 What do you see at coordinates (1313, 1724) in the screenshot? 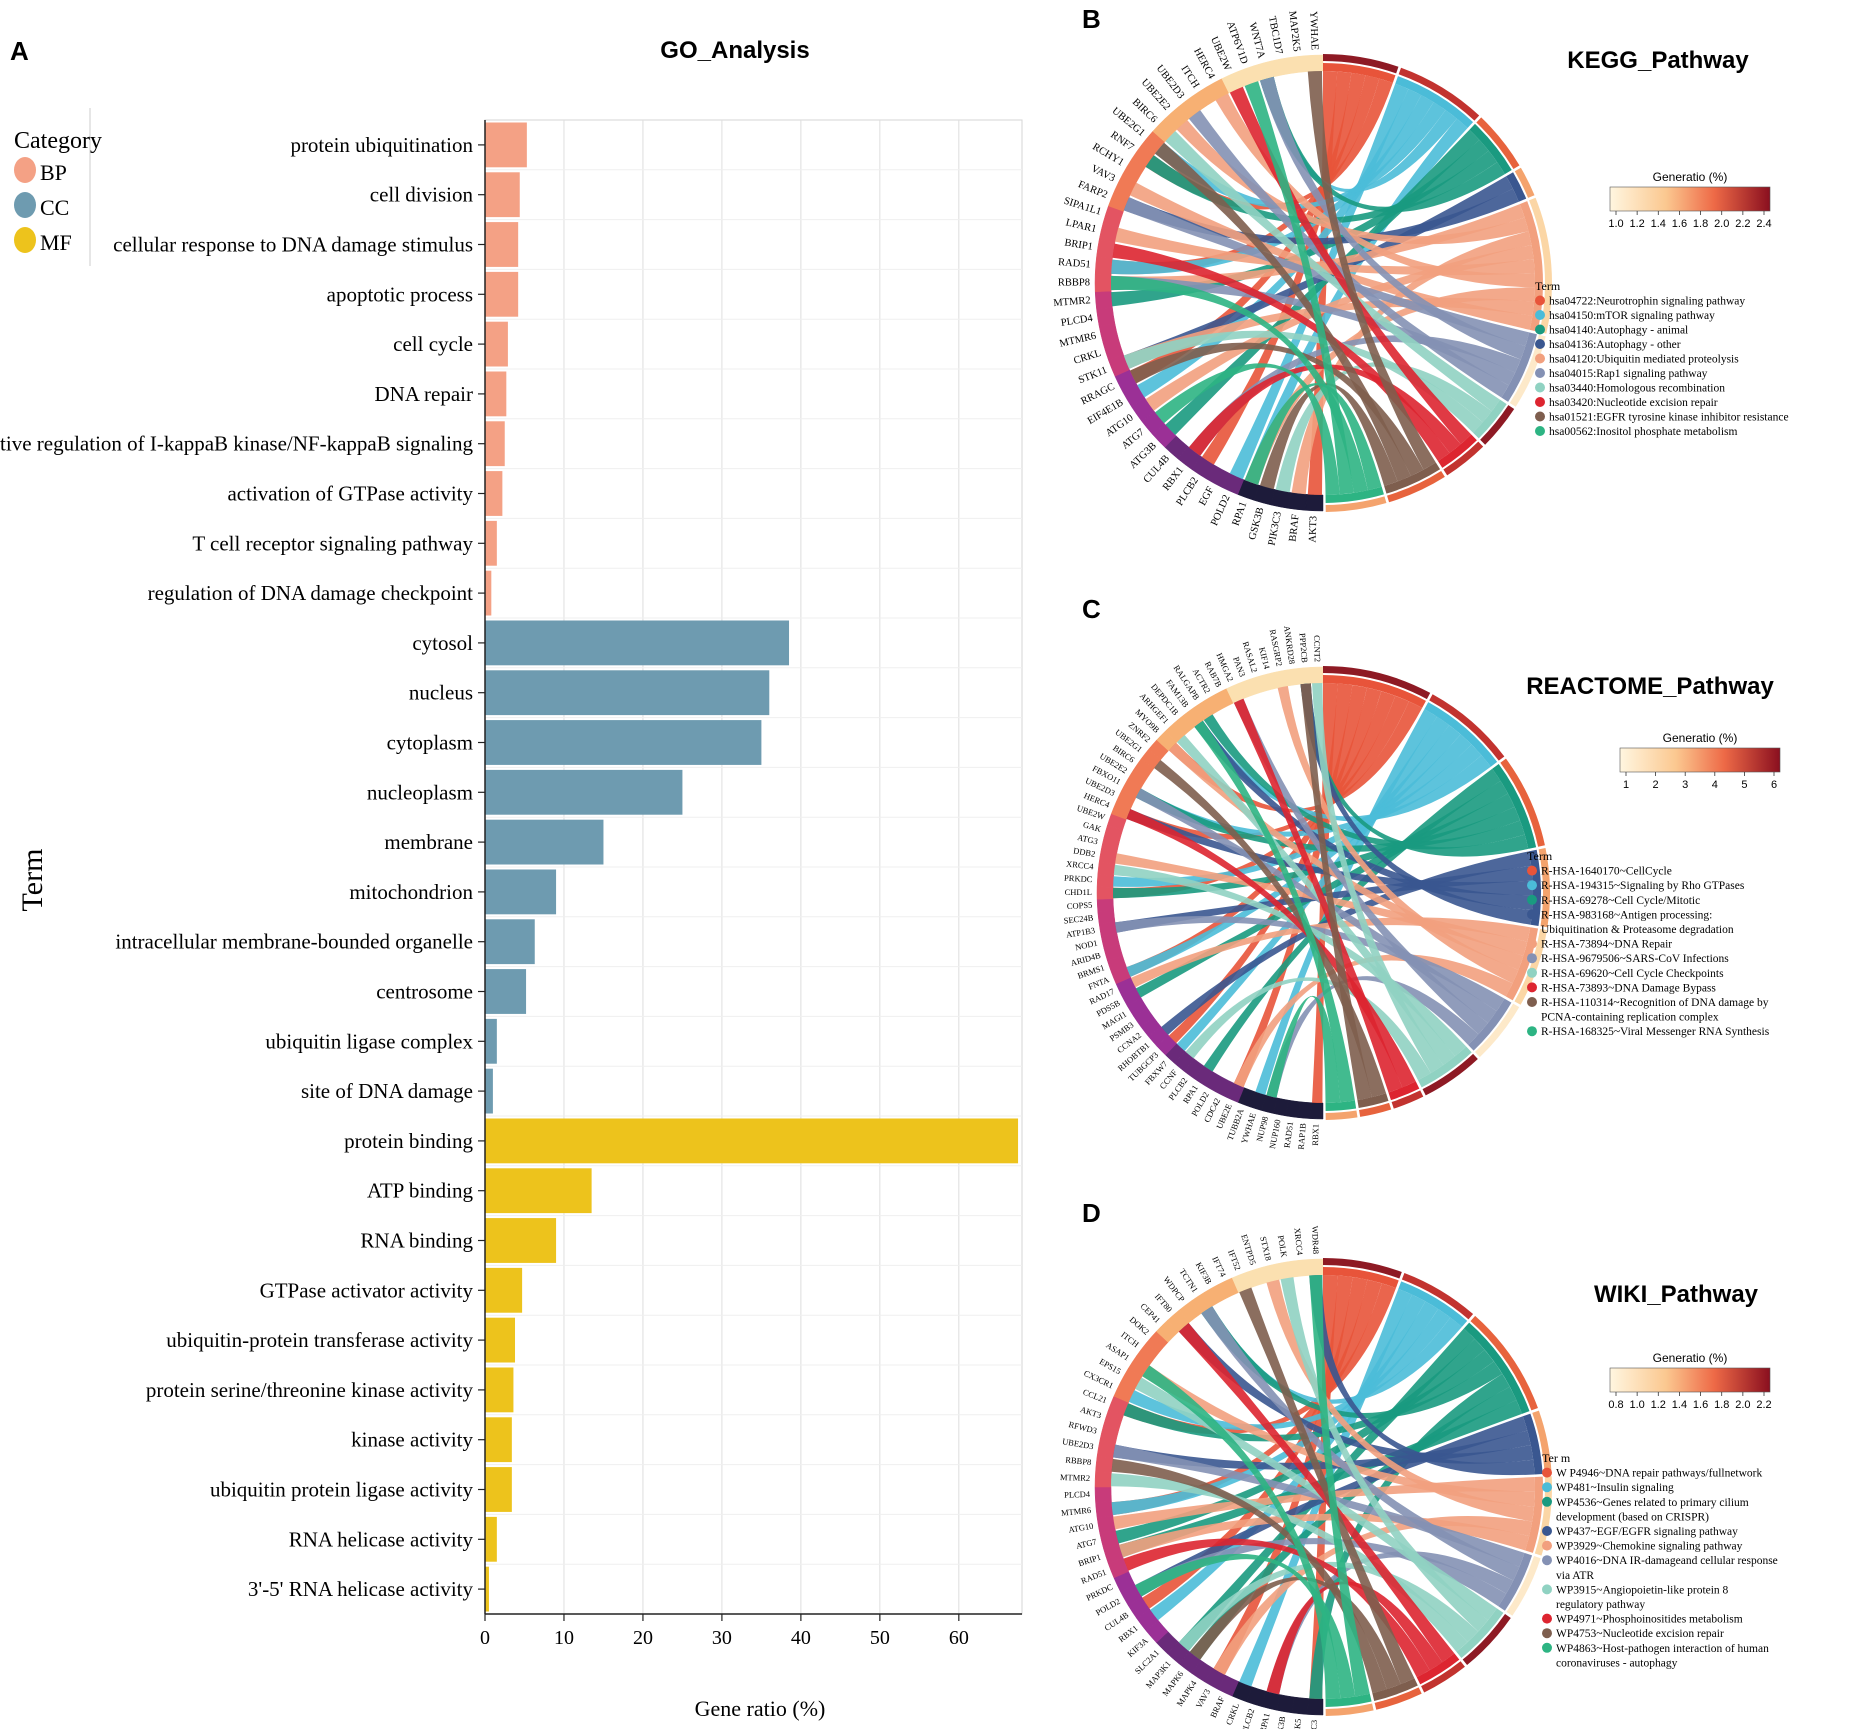
I see `gene-label-pik3c3: PIK3C3` at bounding box center [1313, 1724].